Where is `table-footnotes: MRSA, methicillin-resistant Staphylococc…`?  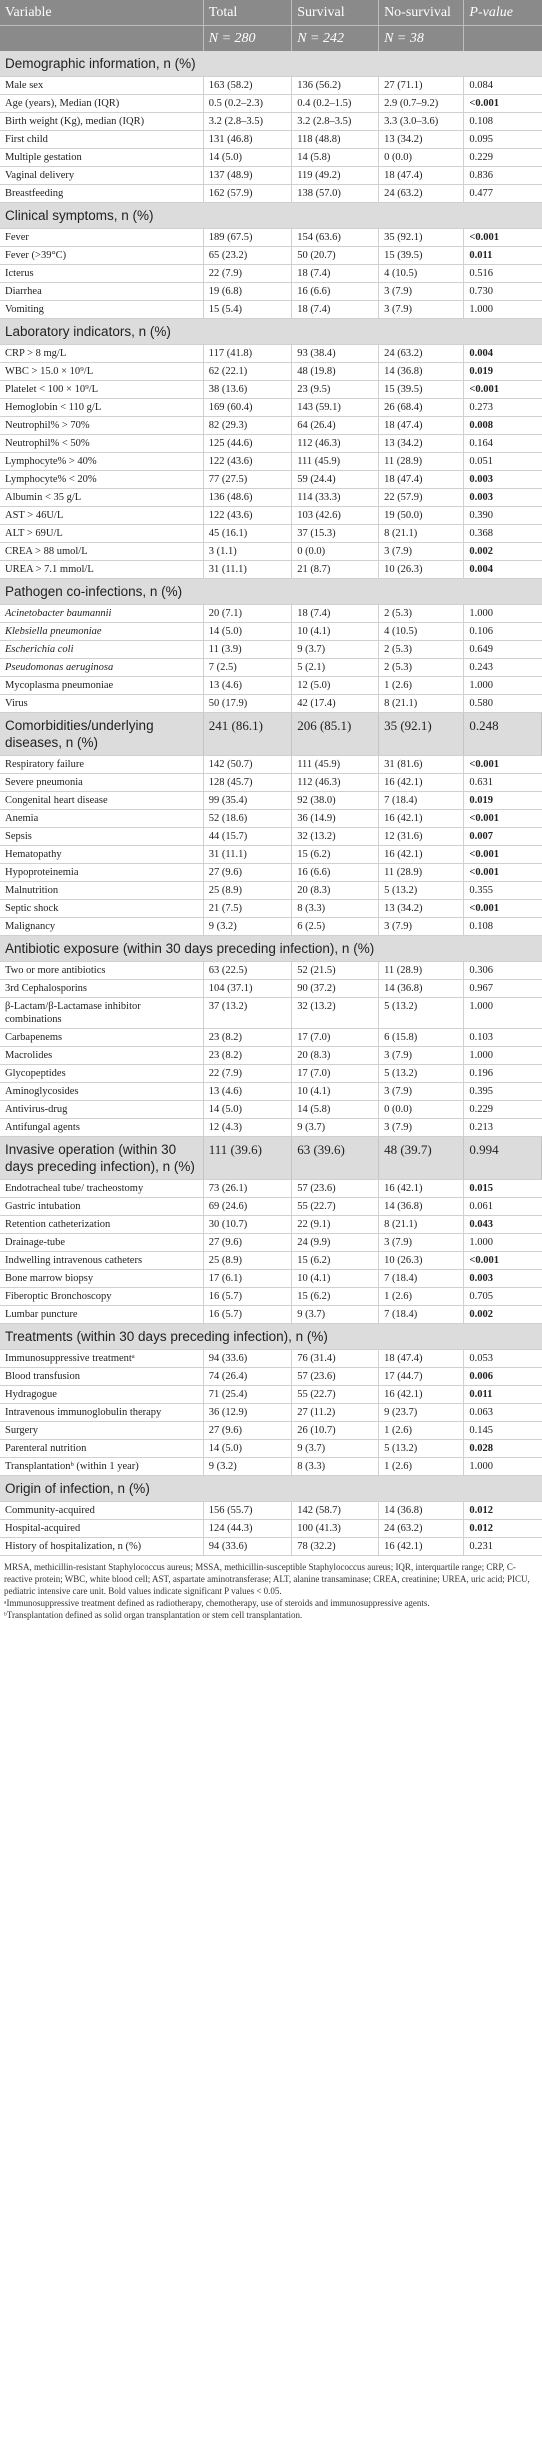
table-footnotes: MRSA, methicillin-resistant Staphylococc… is located at coordinates (271, 1591).